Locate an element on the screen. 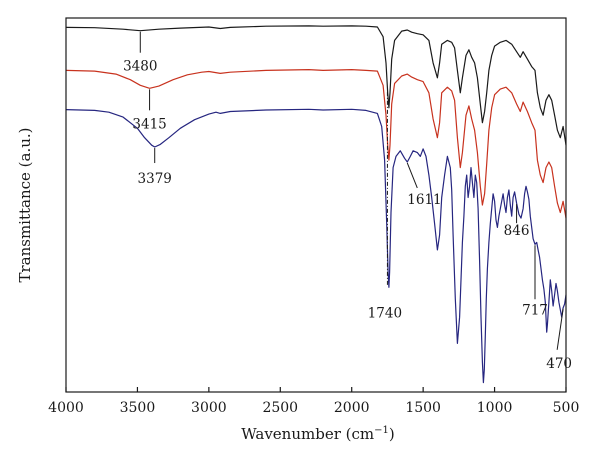 The height and width of the screenshot is (473, 600). x-tick-label-2500: 2500 is located at coordinates (280, 408).